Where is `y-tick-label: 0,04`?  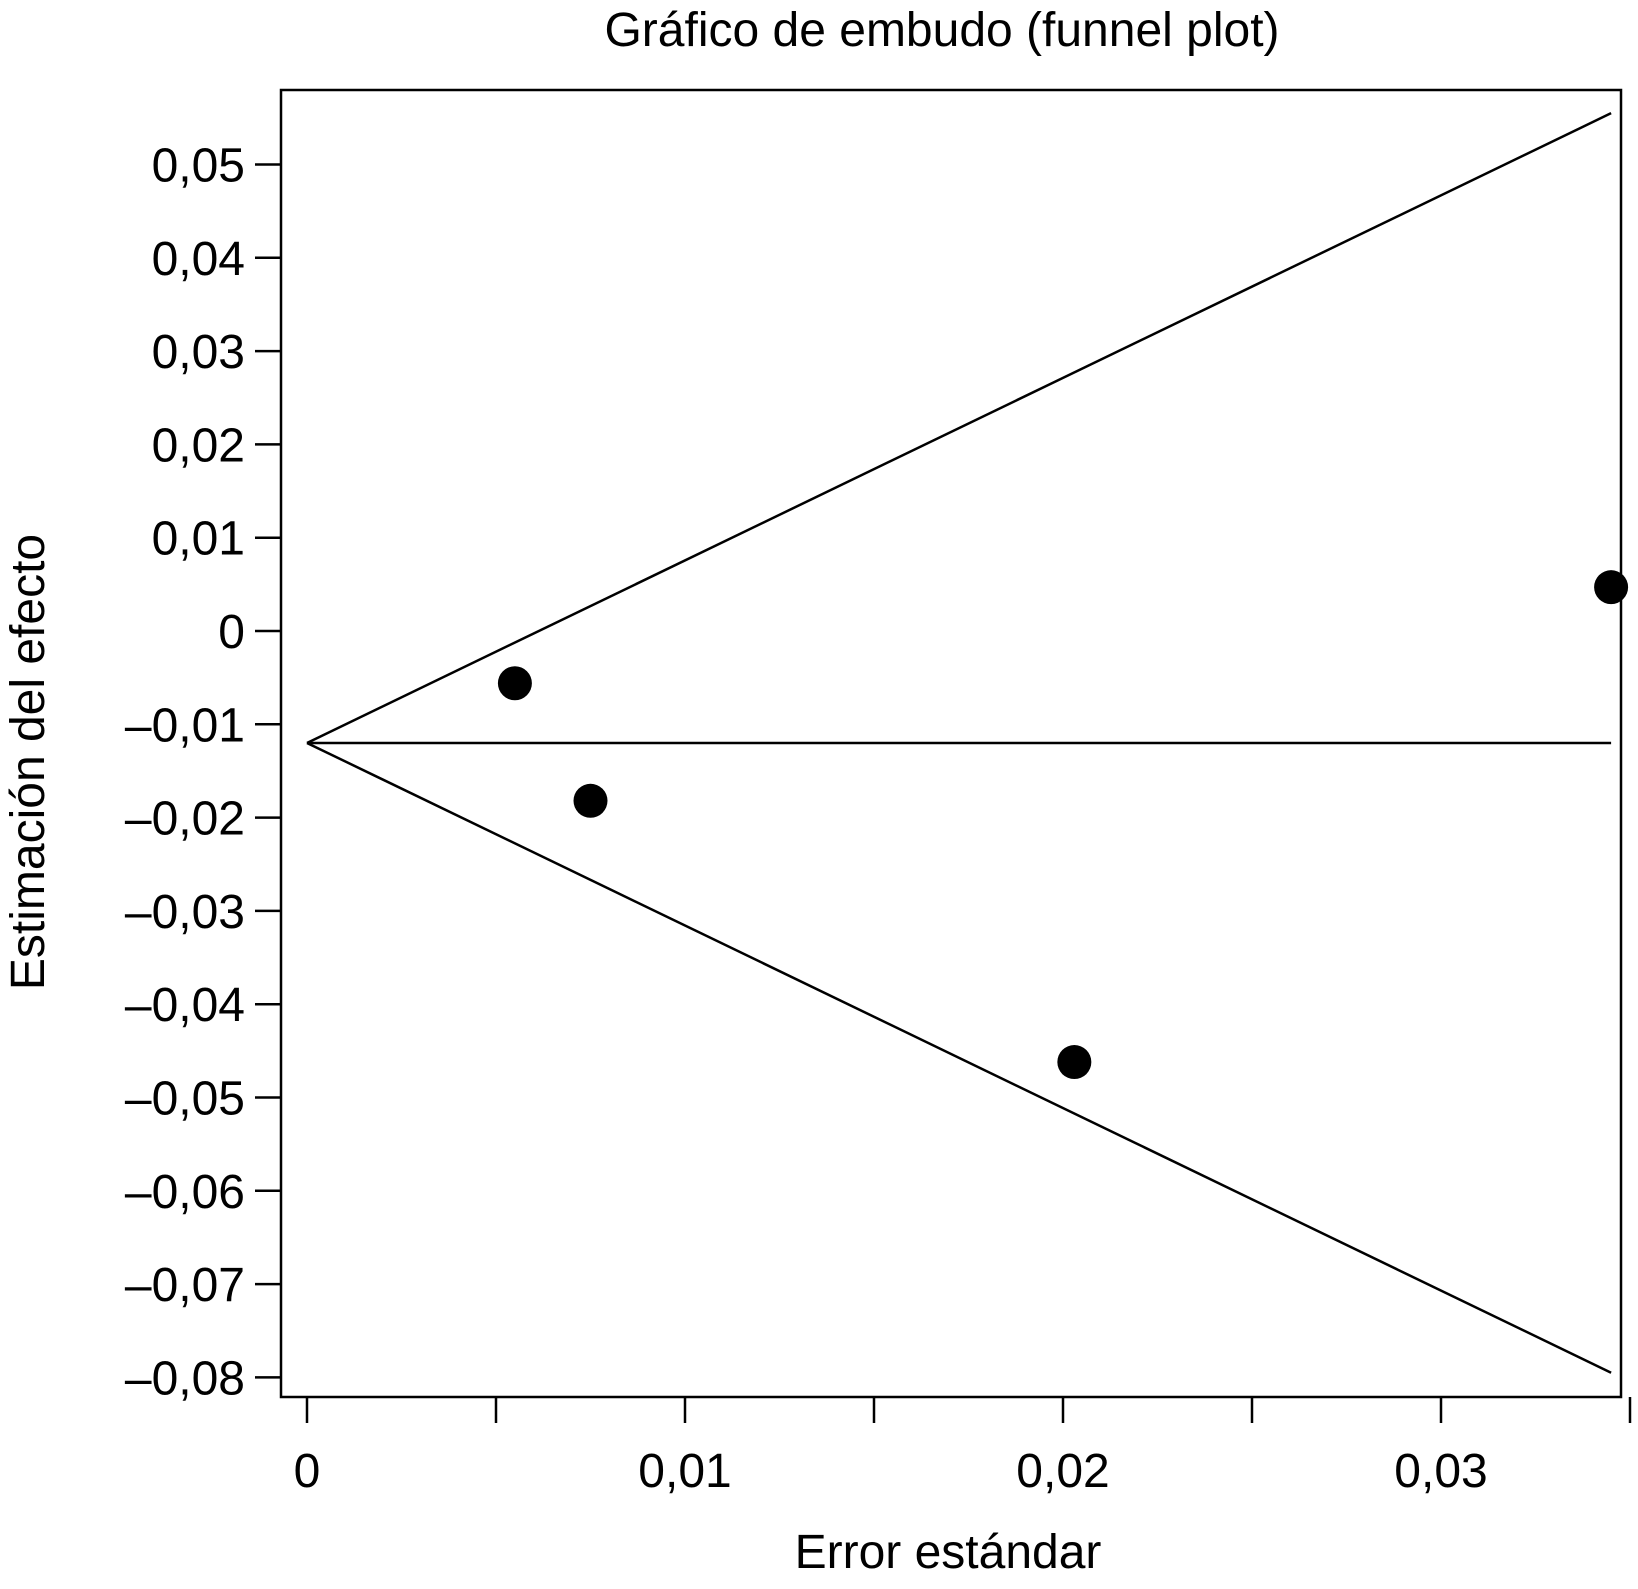
y-tick-label: 0,04 is located at coordinates (198, 259).